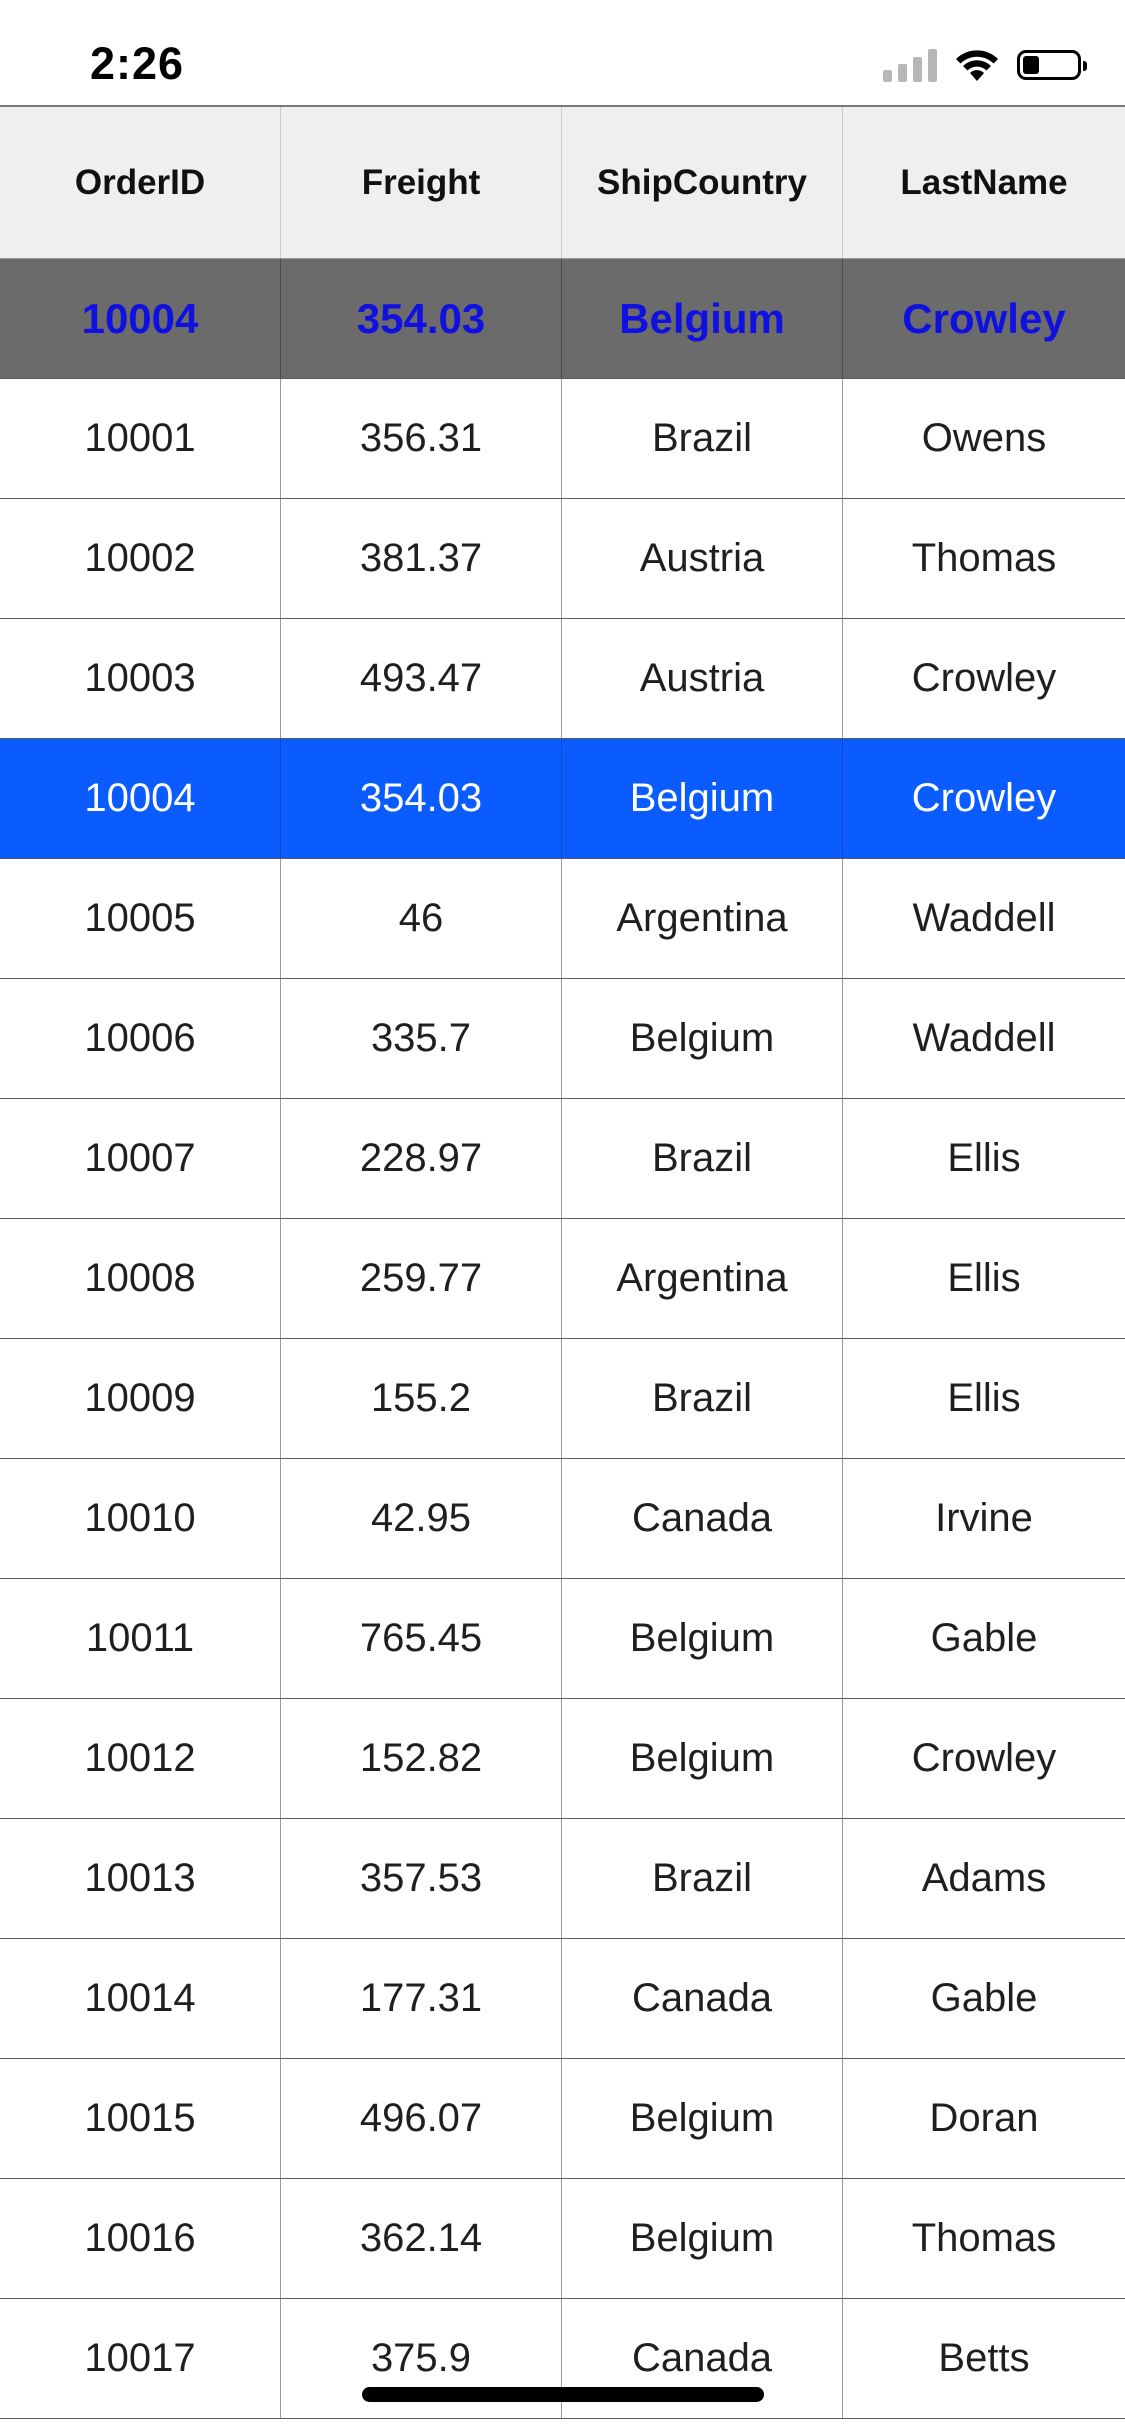 The height and width of the screenshot is (2436, 1125). What do you see at coordinates (563, 2394) in the screenshot?
I see `home-indicator` at bounding box center [563, 2394].